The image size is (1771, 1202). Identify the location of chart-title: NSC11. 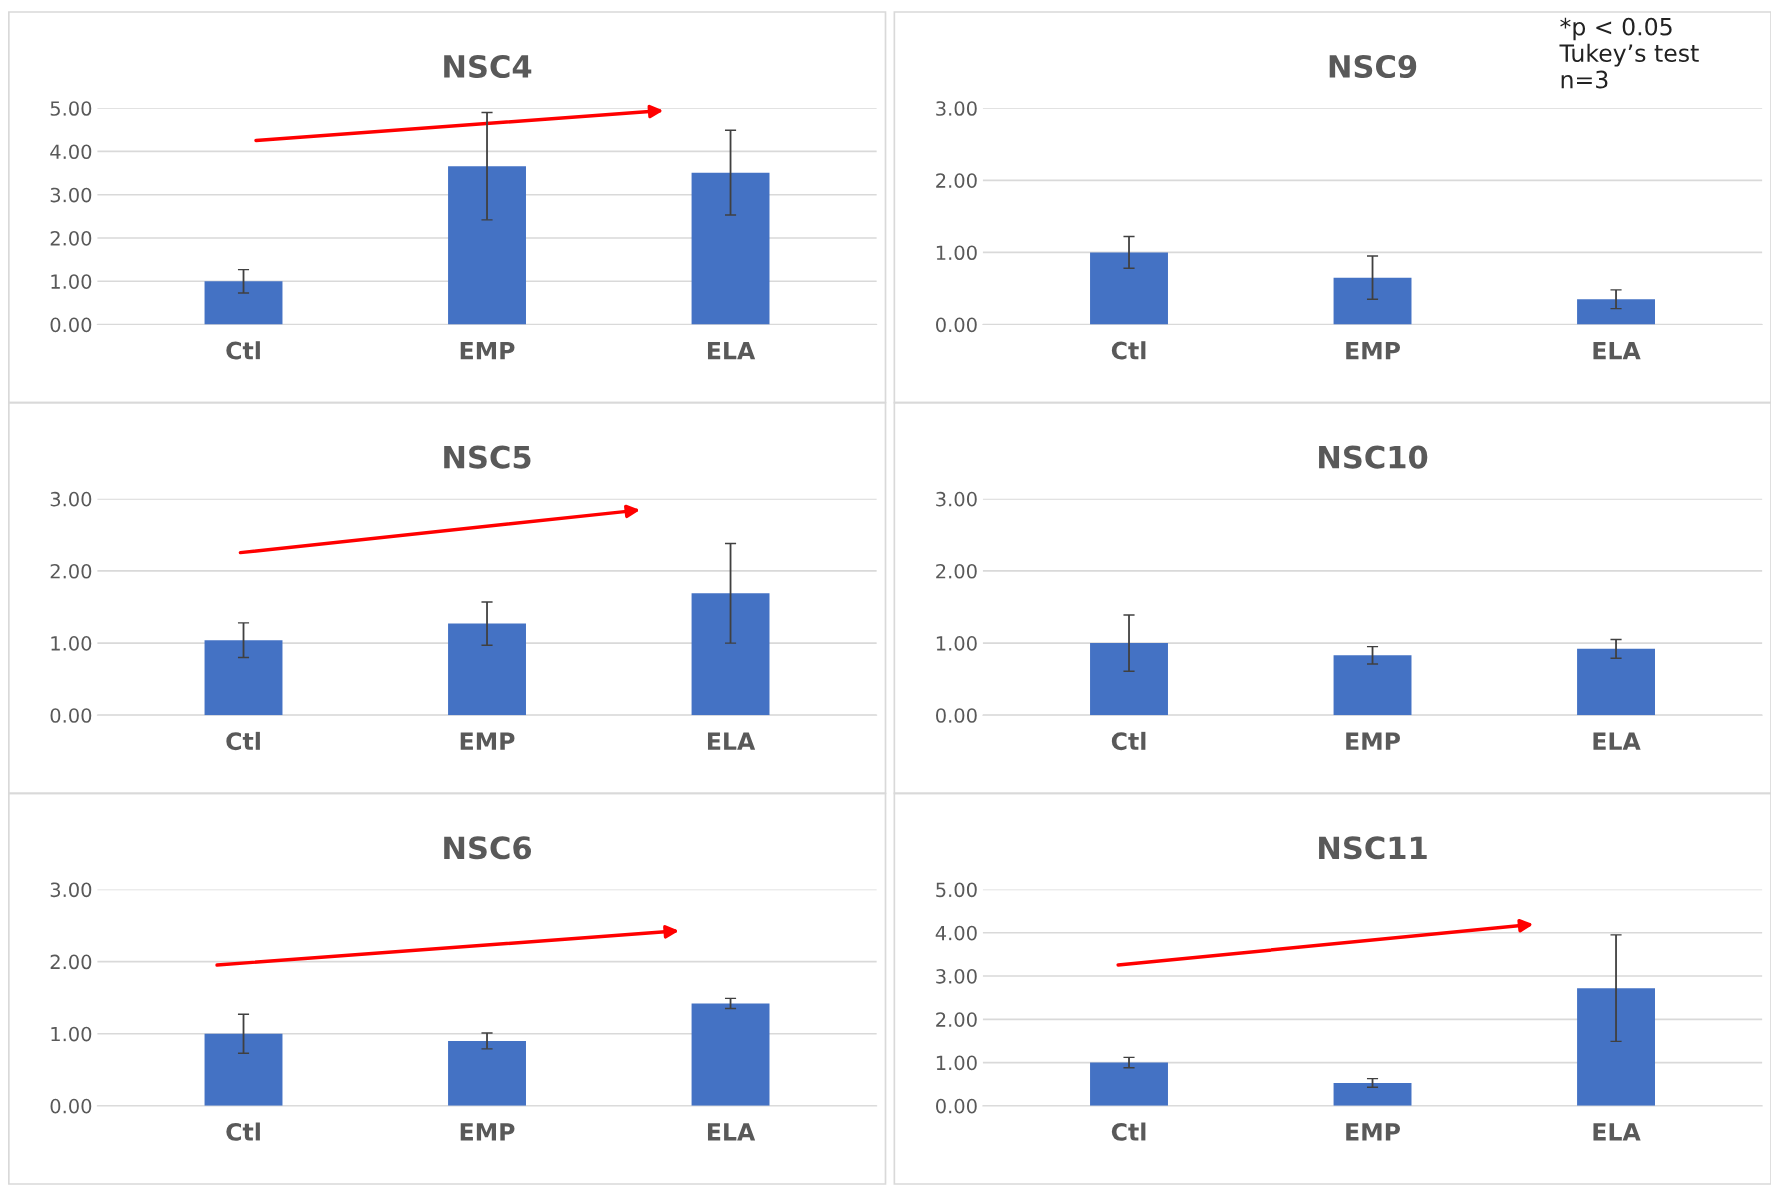
(1373, 848).